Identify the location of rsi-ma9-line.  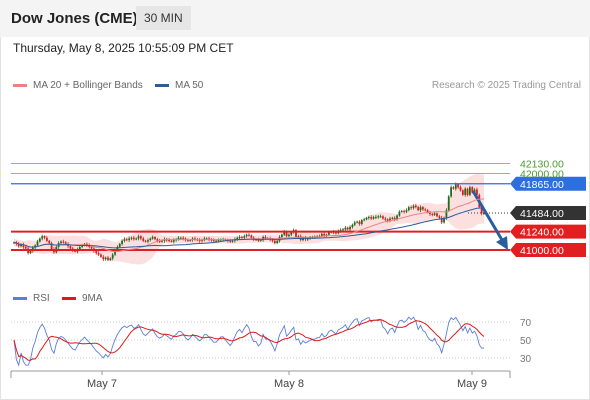
(249, 340).